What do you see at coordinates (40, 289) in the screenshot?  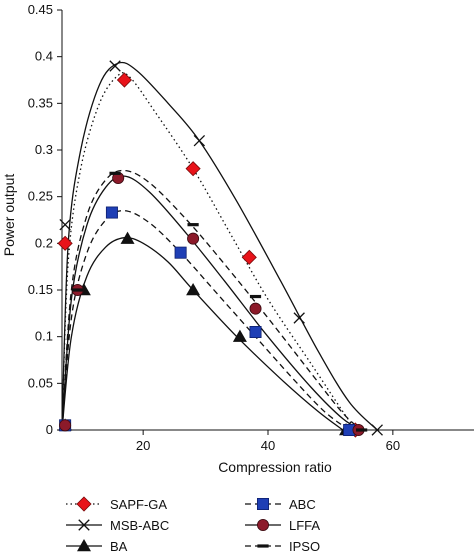 I see `y-tick-label: 0.15` at bounding box center [40, 289].